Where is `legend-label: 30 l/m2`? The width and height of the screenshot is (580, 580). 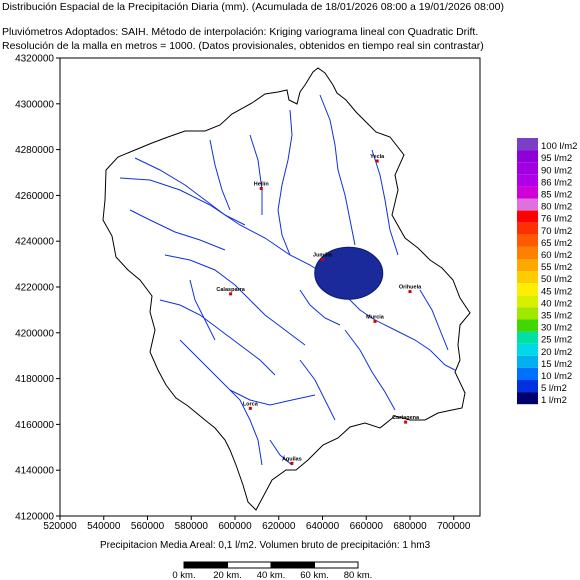 legend-label: 30 l/m2 is located at coordinates (556, 328).